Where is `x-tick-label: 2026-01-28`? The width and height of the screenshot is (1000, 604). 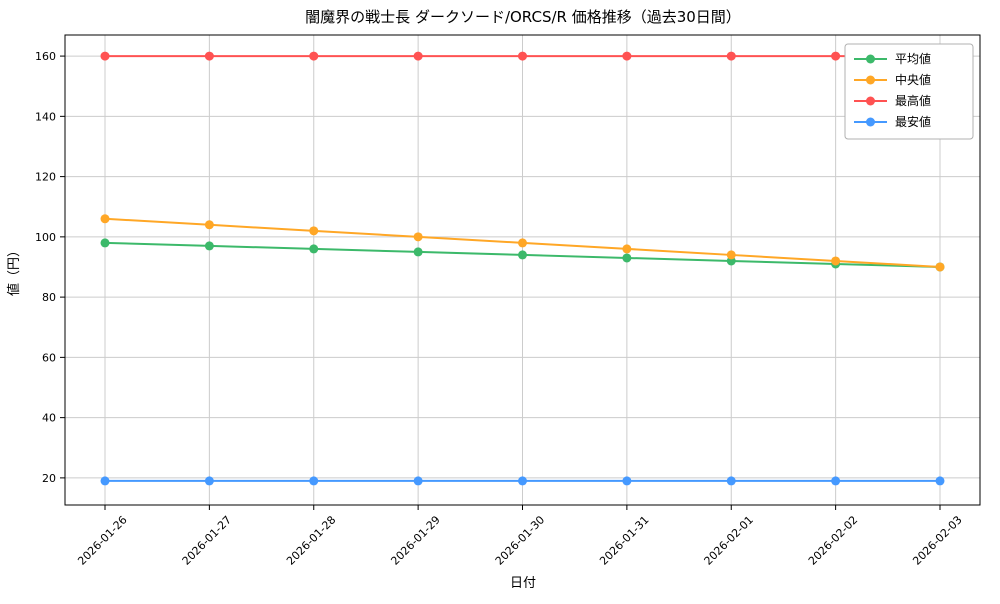
x-tick-label: 2026-01-28 is located at coordinates (311, 540).